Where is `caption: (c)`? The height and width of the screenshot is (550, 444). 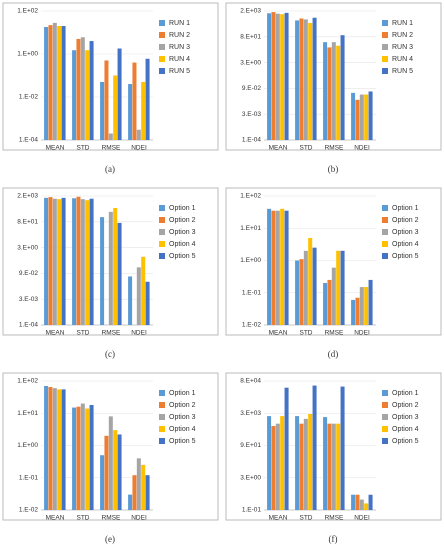
caption: (c) is located at coordinates (110, 354).